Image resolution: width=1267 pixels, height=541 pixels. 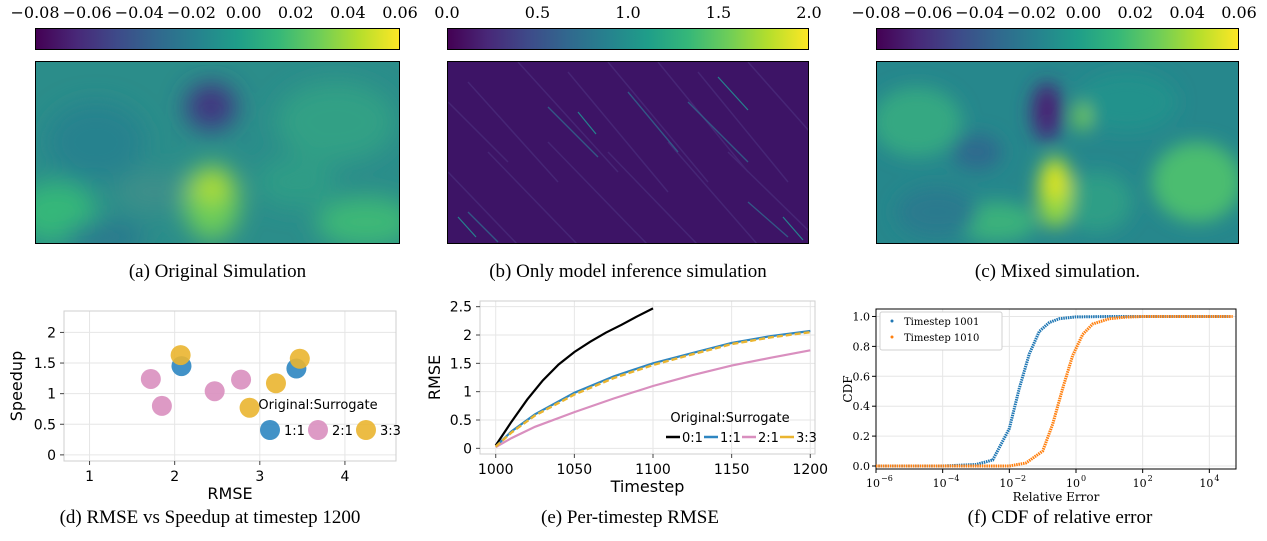 What do you see at coordinates (537, 12) in the screenshot?
I see `colorbar-tick-label: 0.5` at bounding box center [537, 12].